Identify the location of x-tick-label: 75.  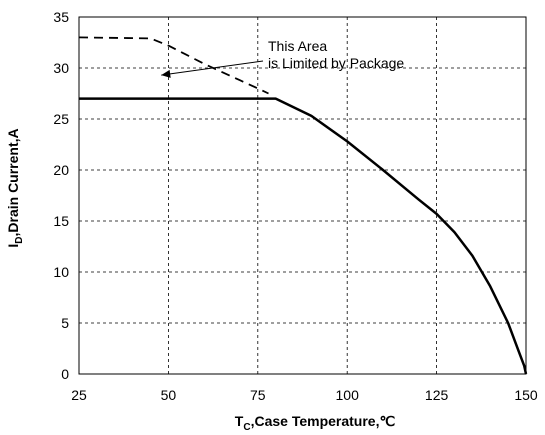
(258, 395).